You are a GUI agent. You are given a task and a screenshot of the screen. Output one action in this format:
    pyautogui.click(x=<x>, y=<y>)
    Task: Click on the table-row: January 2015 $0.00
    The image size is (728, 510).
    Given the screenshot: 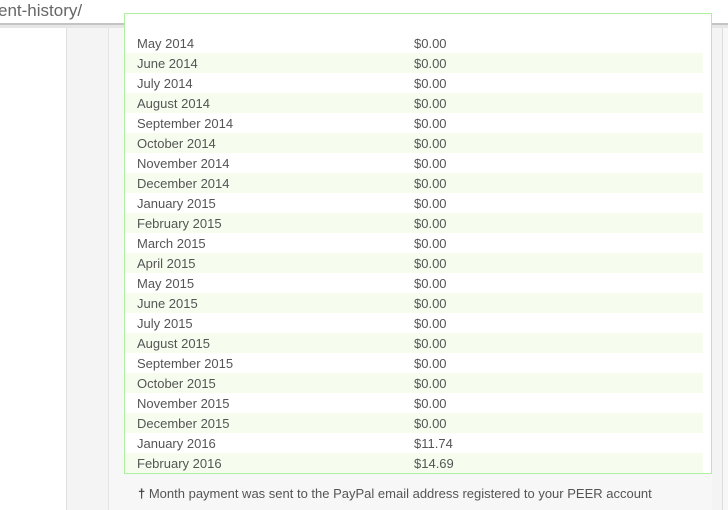 What is the action you would take?
    pyautogui.click(x=414, y=203)
    